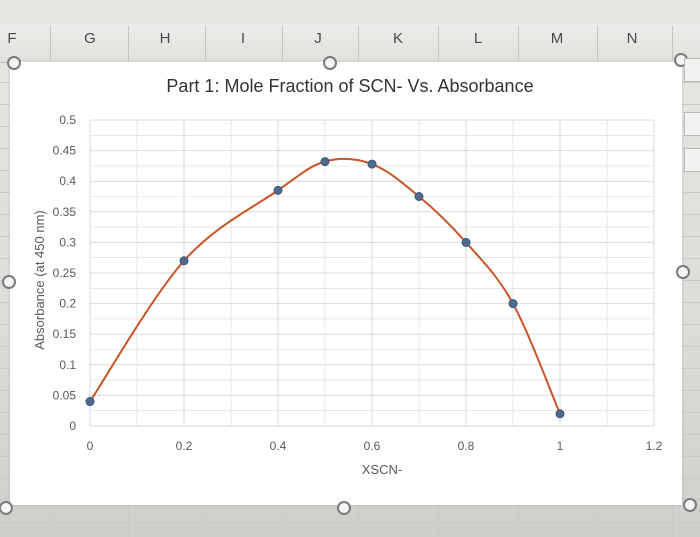 The width and height of the screenshot is (700, 537). Describe the element at coordinates (330, 63) in the screenshot. I see `resize-handle-top-center` at that location.